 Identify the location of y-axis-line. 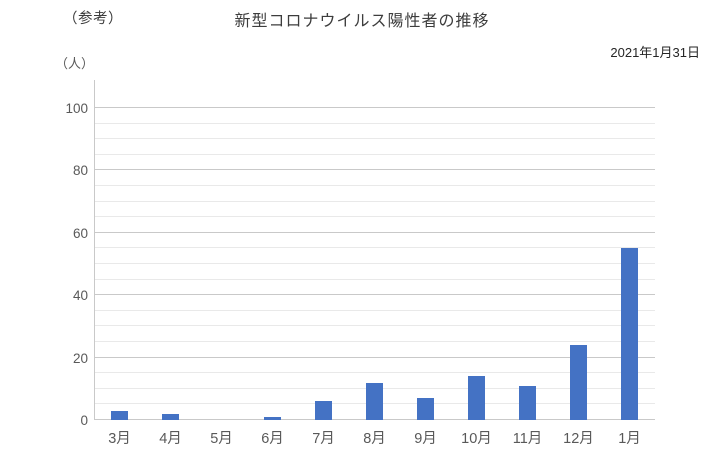
(94, 250).